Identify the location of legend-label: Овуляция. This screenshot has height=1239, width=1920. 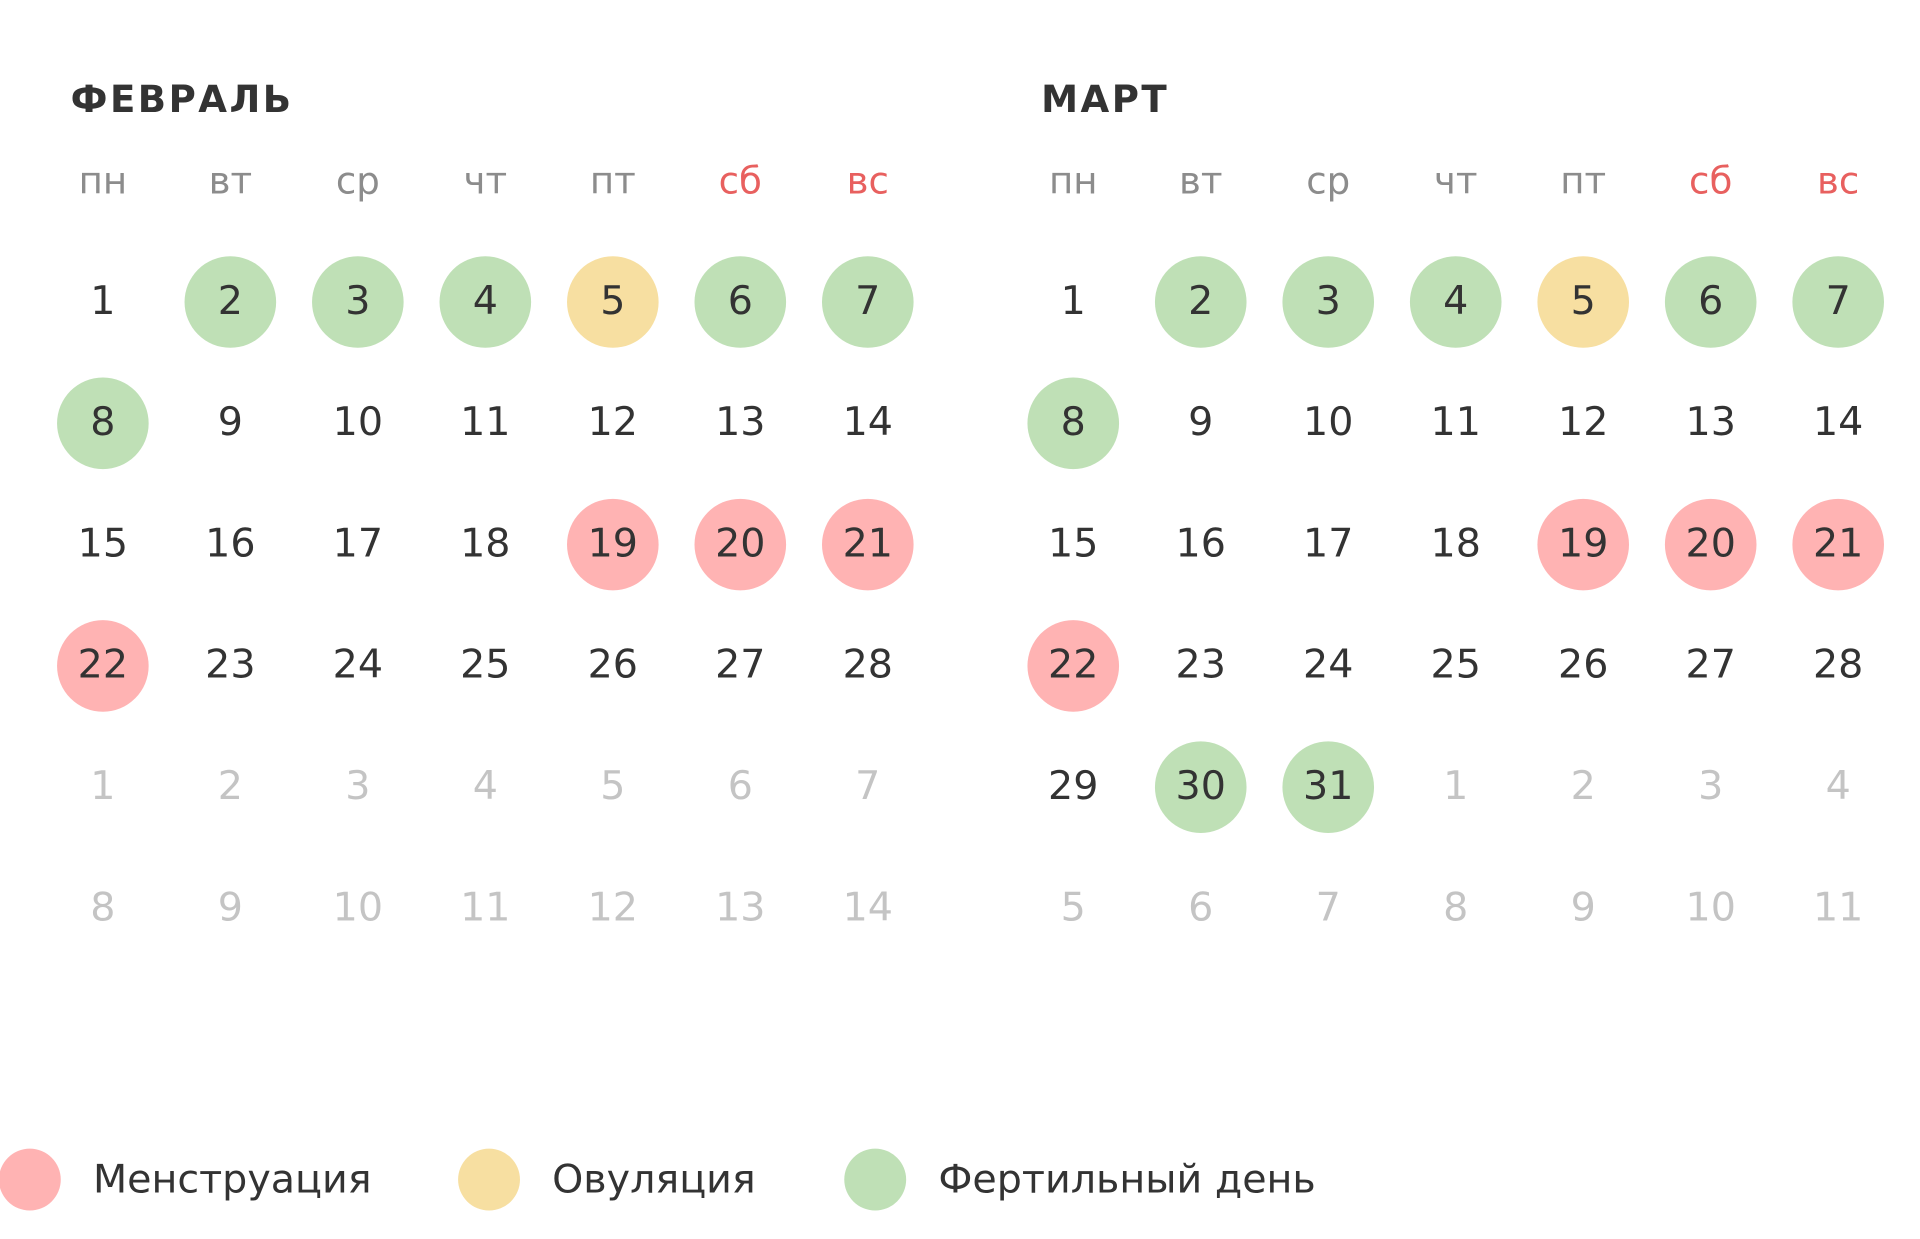
(654, 1180).